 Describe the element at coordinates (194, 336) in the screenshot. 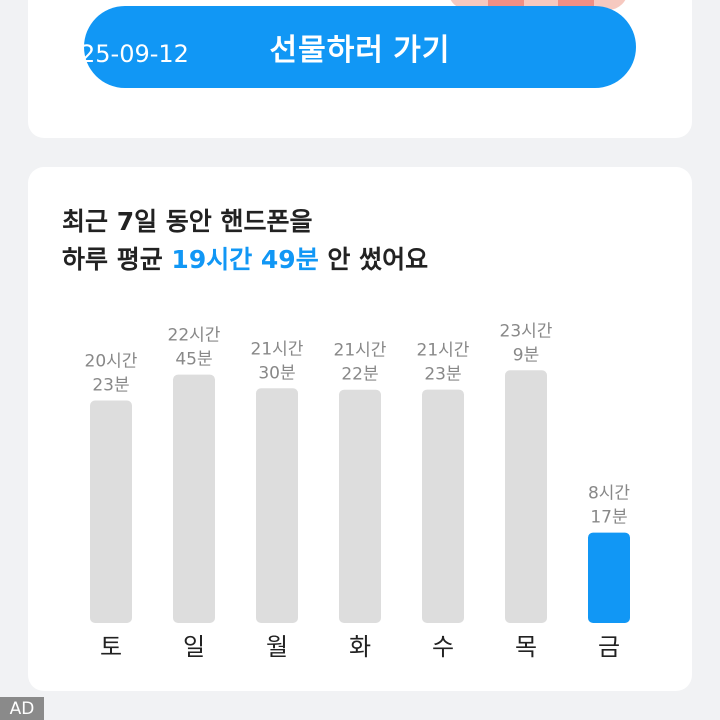

I see `bar-value-label: 22시간` at that location.